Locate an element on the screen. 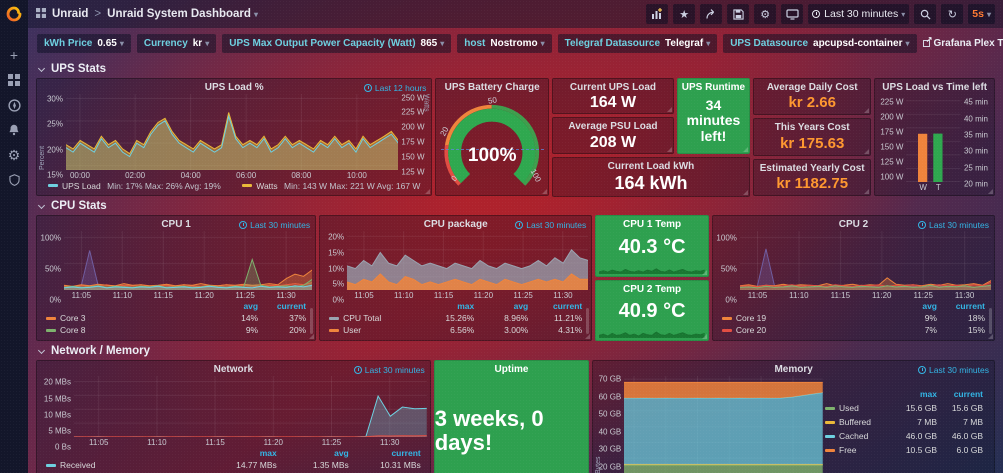  server-admin-shield-icon is located at coordinates (14, 181).